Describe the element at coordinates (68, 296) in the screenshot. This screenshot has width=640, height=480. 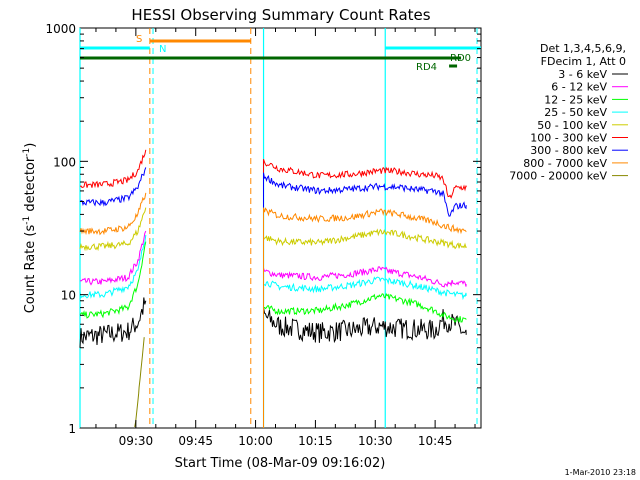
I see `y-tick-label: 10` at that location.